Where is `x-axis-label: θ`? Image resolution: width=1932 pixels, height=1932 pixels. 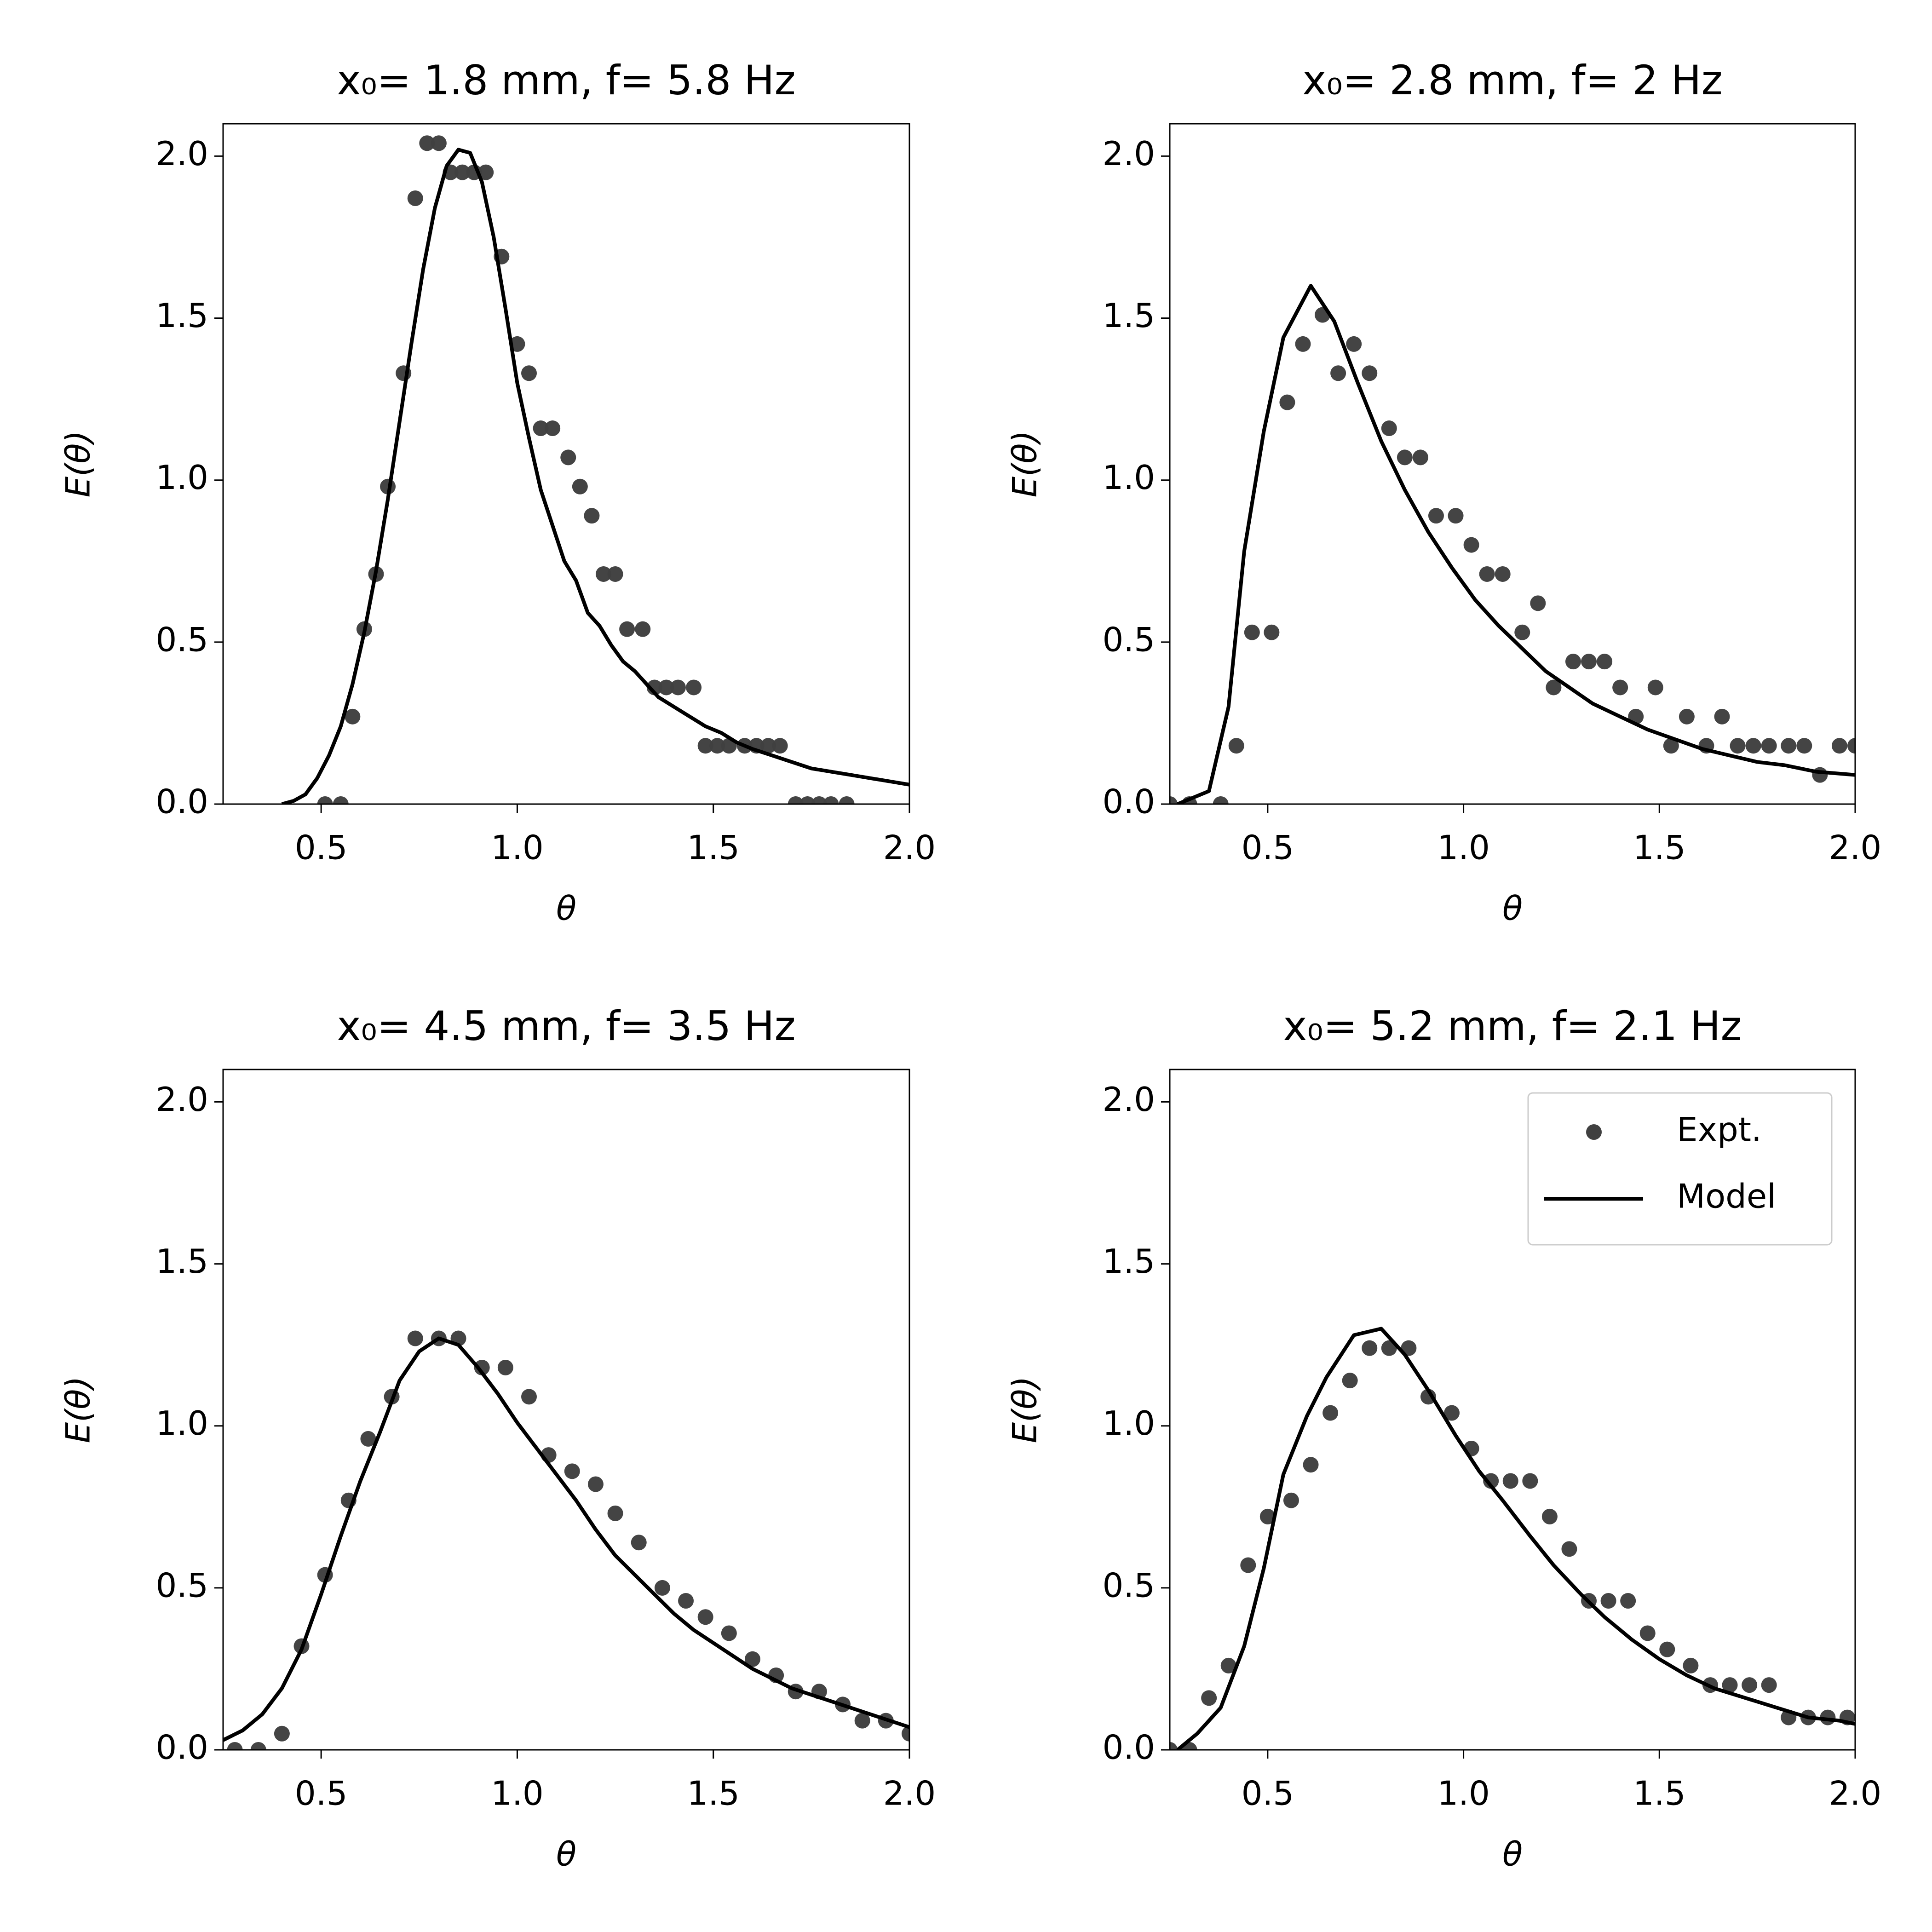 x-axis-label: θ is located at coordinates (566, 908).